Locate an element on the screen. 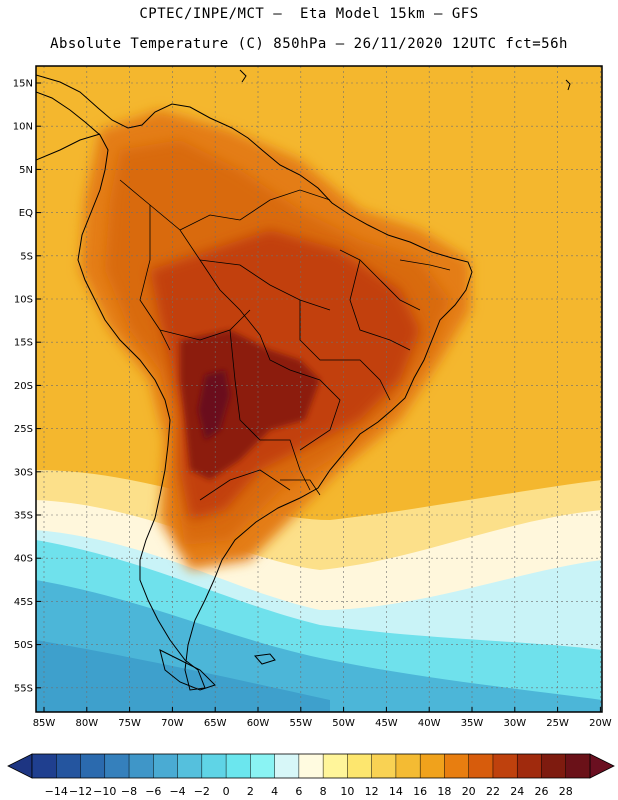 The image size is (618, 800). island-north is located at coordinates (243, 76).